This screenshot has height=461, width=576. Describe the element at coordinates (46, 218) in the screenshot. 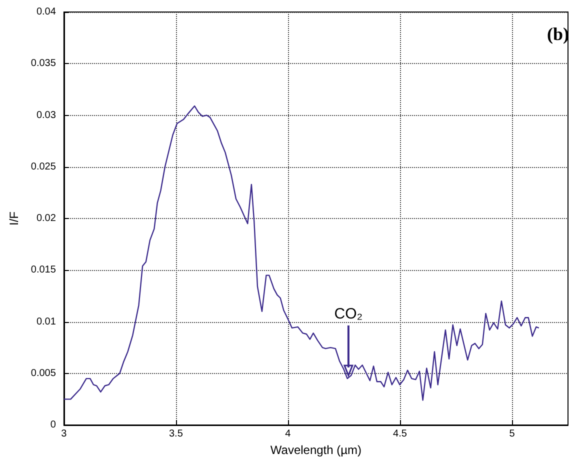

I see `y-tick-label: 0.02` at that location.